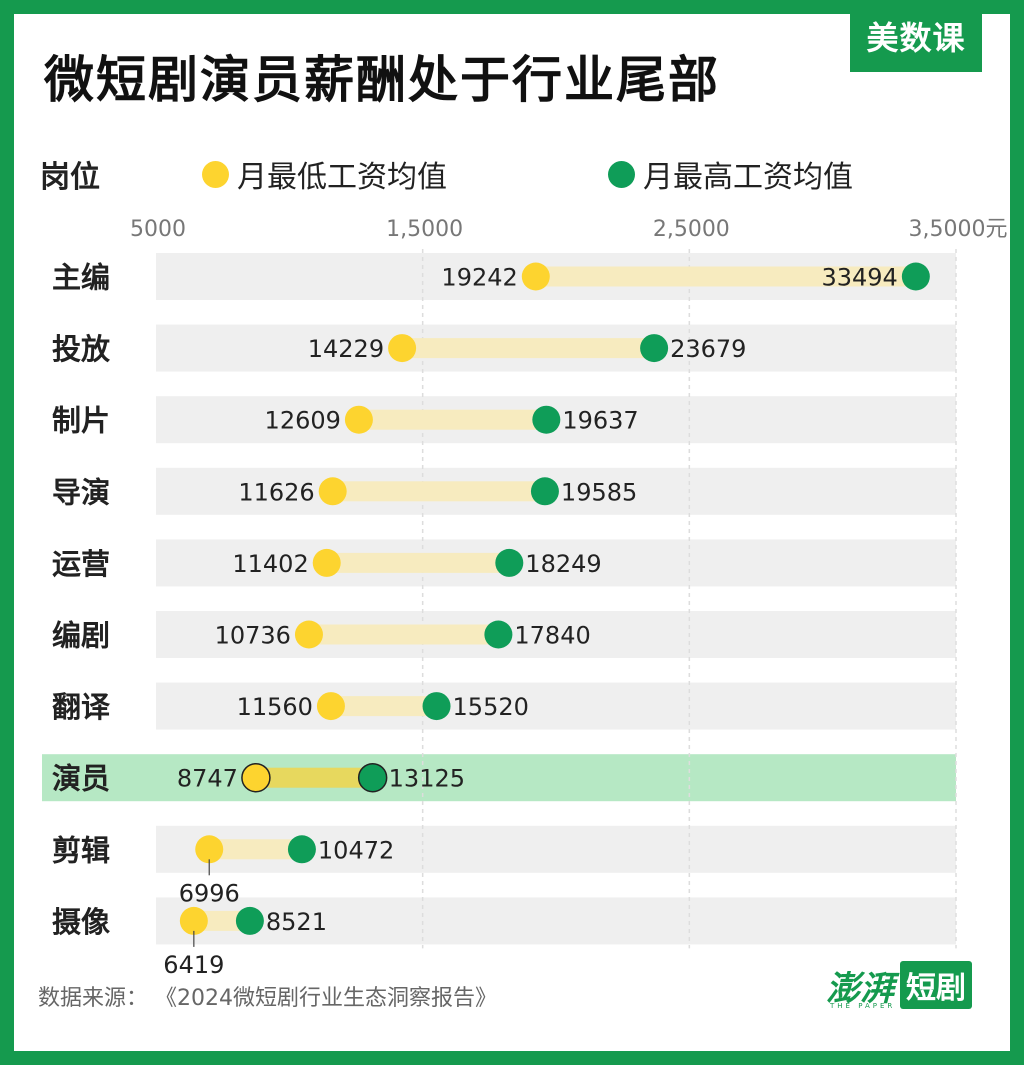 This screenshot has height=1065, width=1024. What do you see at coordinates (563, 564) in the screenshot?
I see `high-value-label: 18249` at bounding box center [563, 564].